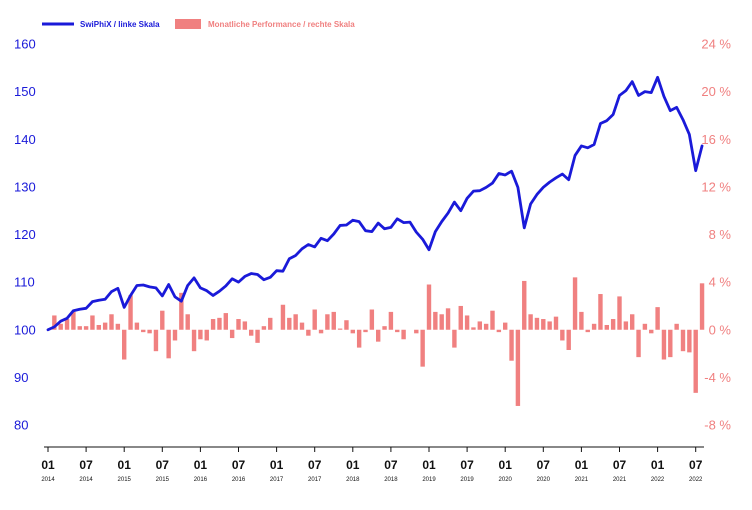 This screenshot has height=510, width=752. What do you see at coordinates (716, 139) in the screenshot?
I see `y-right-tick-label: 16 %` at bounding box center [716, 139].